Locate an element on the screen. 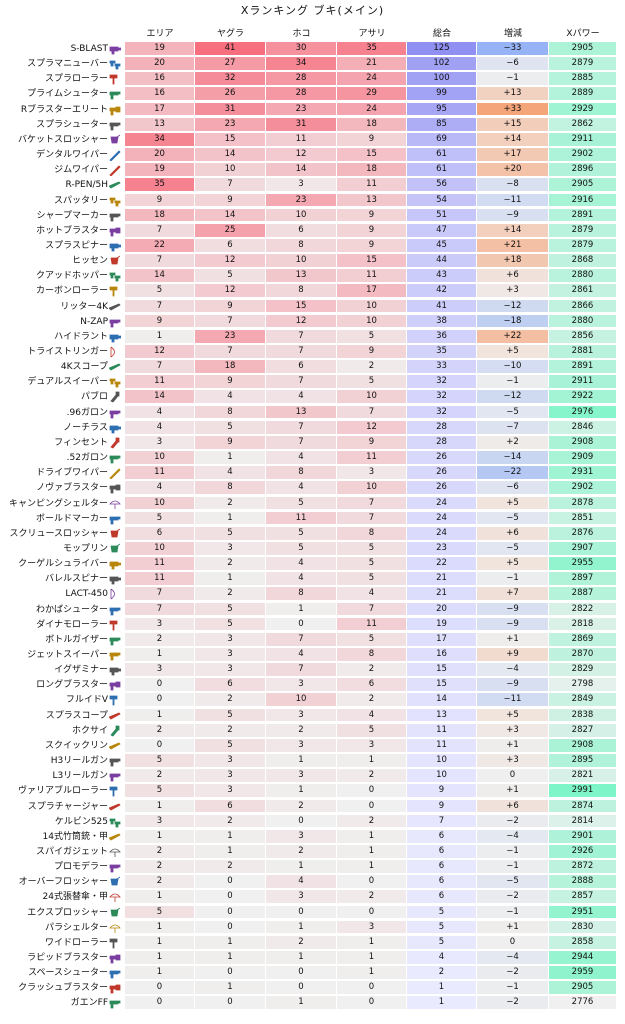  weapon-name: ロングブラスター is located at coordinates (72, 685).